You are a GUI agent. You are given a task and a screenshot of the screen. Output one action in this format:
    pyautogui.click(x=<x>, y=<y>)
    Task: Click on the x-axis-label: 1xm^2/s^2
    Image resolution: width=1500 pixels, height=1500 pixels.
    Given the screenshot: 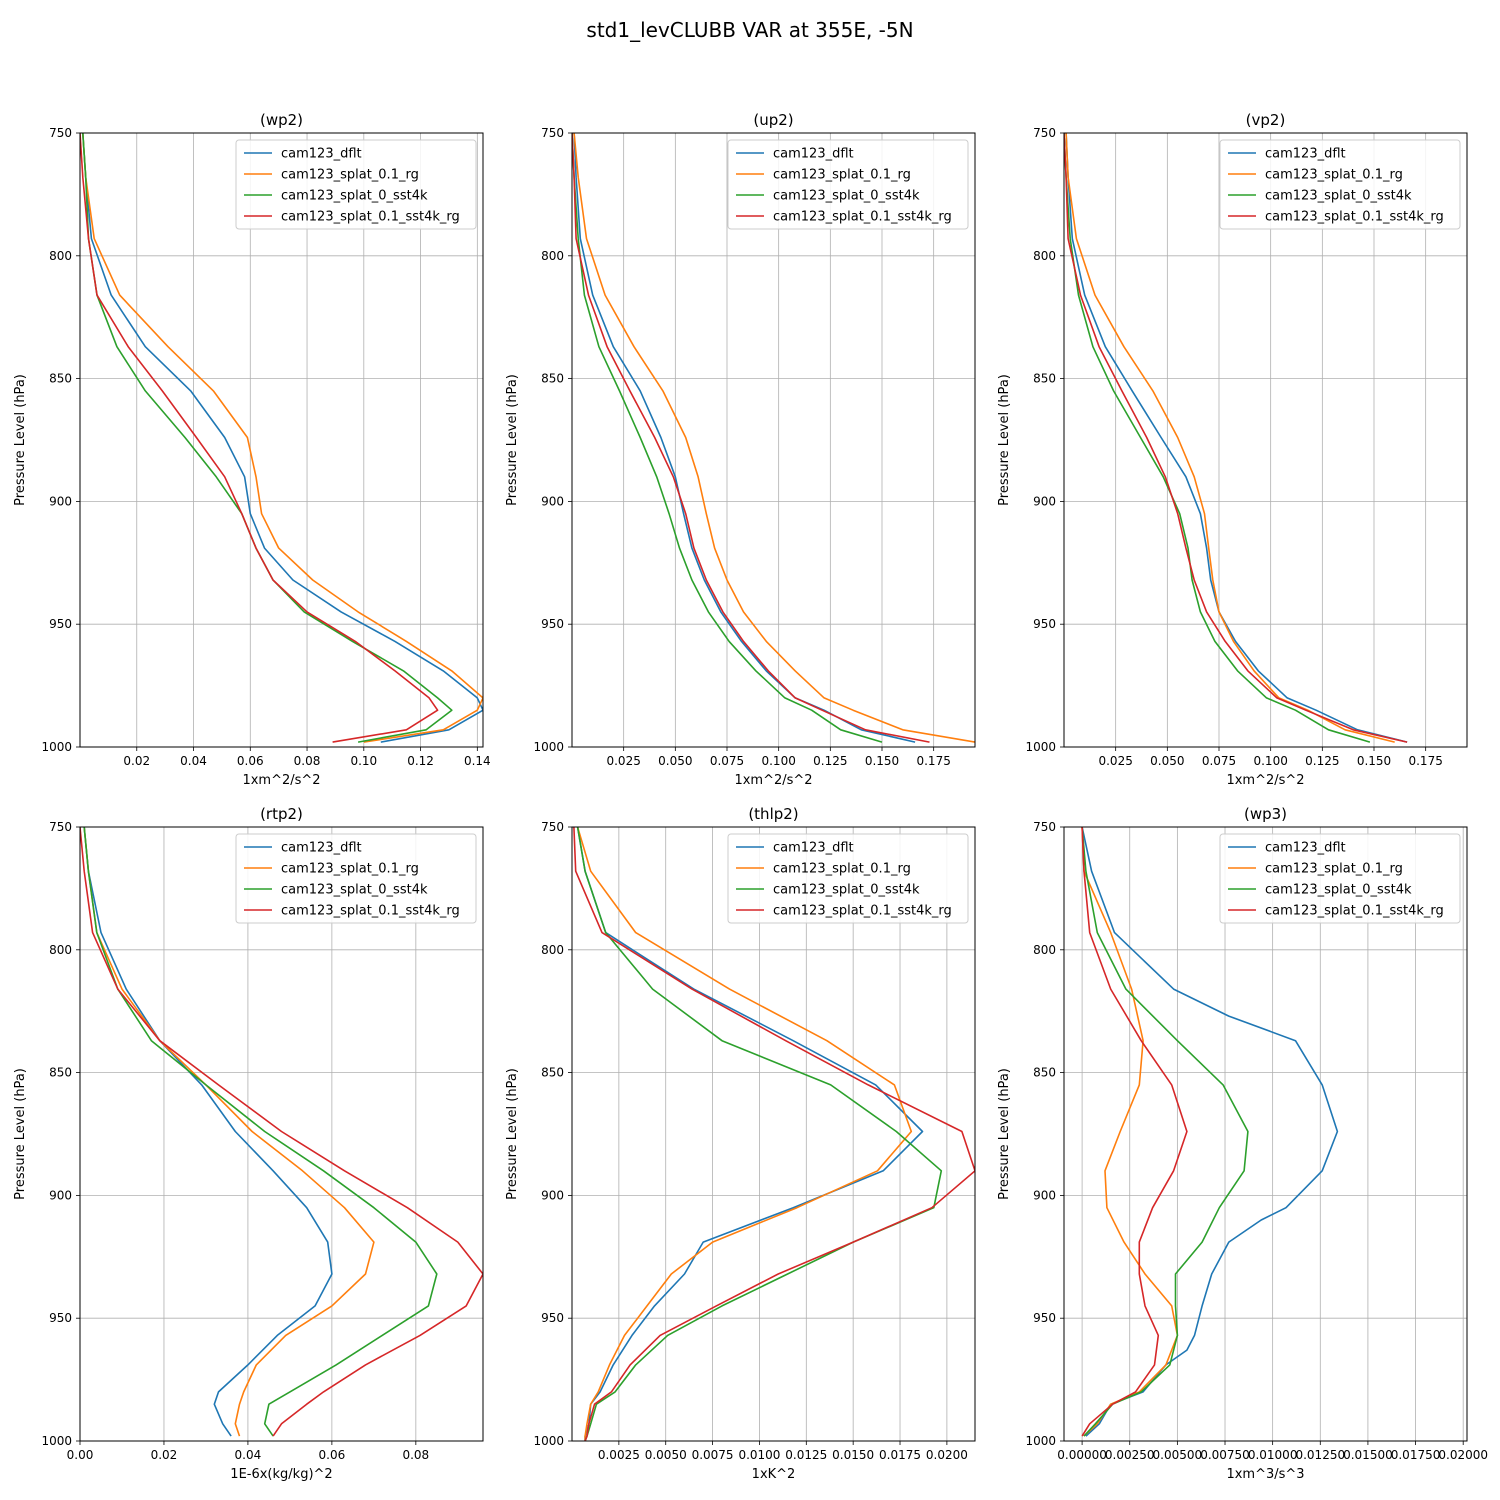 What is the action you would take?
    pyautogui.click(x=1265, y=780)
    